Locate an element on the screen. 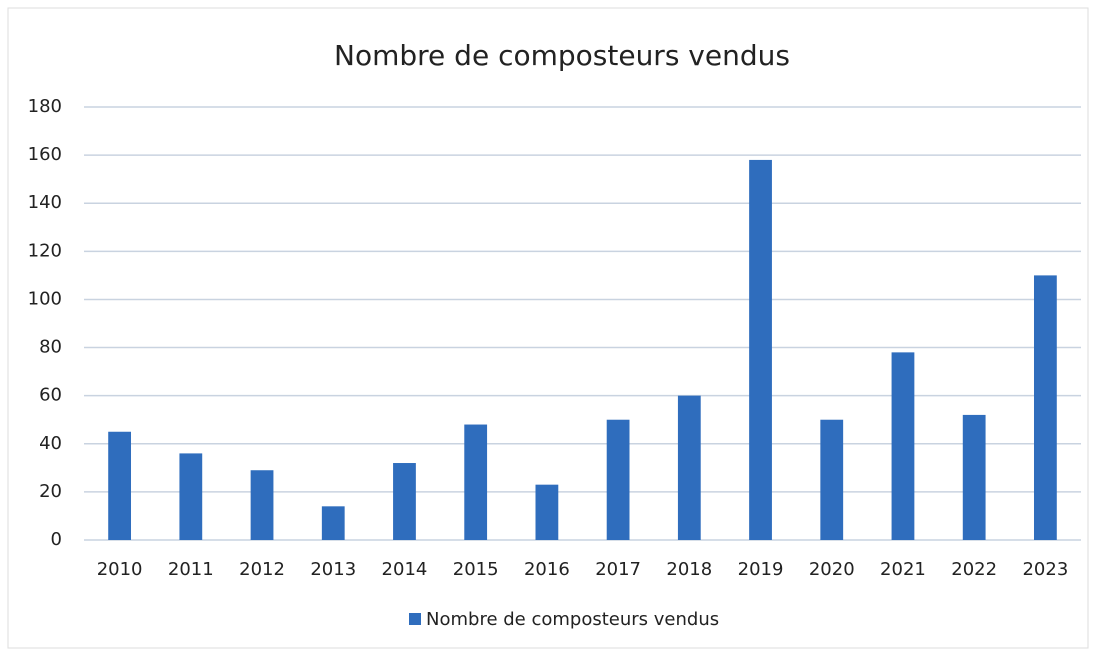  y-tick-label: 180 is located at coordinates (45, 106).